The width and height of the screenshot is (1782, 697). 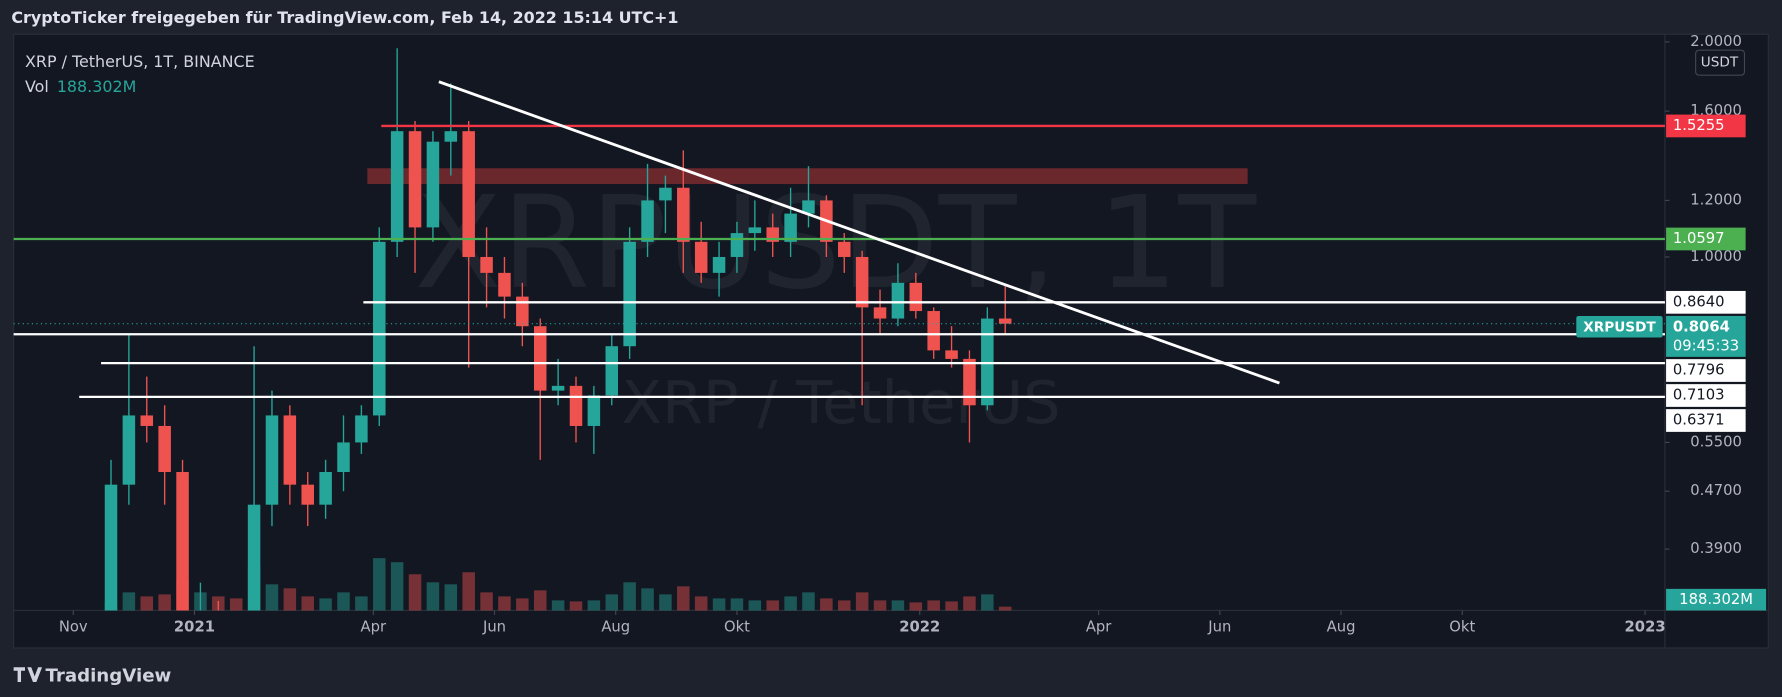 I want to click on x-tick-label: 2022, so click(x=919, y=627).